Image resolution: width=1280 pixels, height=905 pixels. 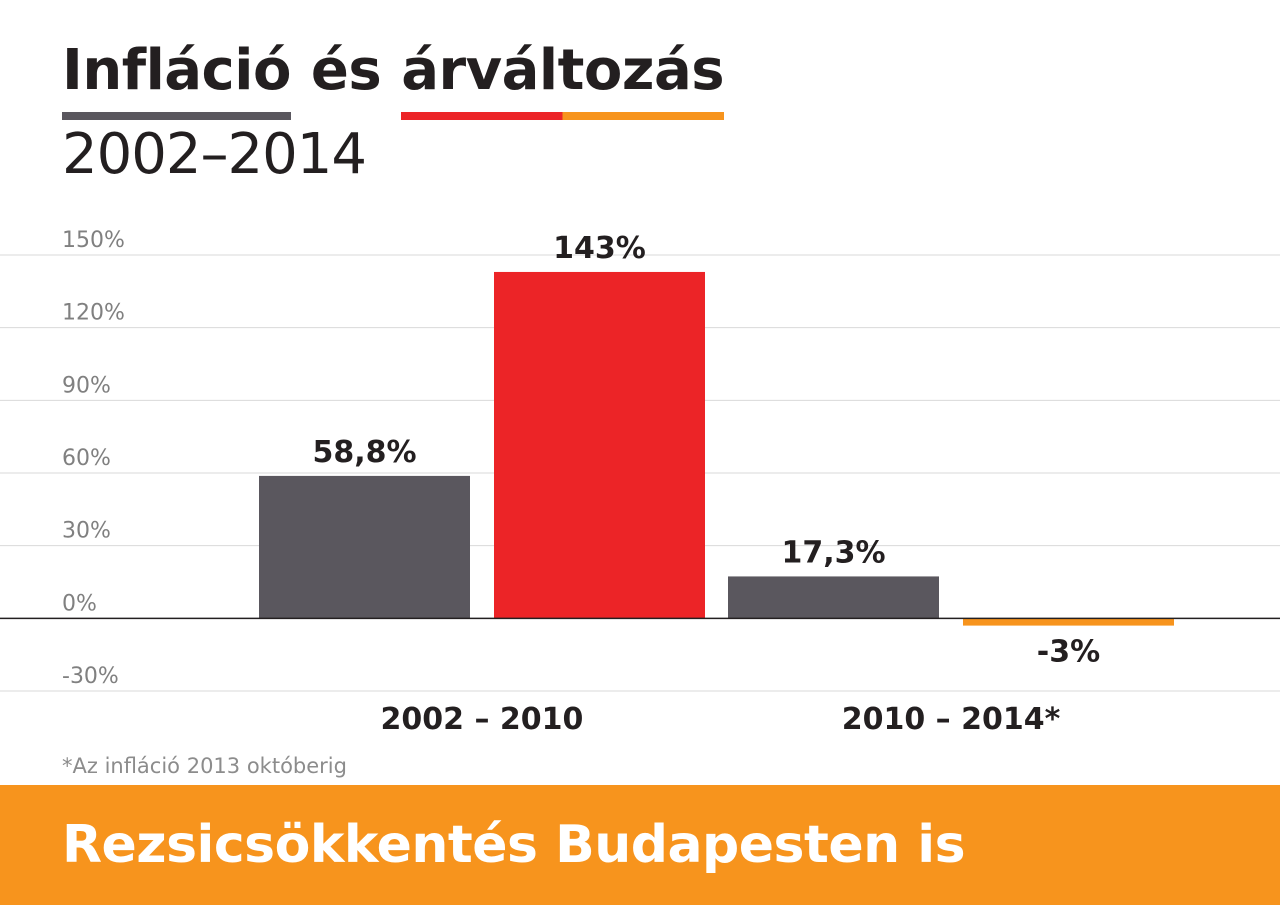 What do you see at coordinates (482, 719) in the screenshot?
I see `x-category-label: 2002 – 2010` at bounding box center [482, 719].